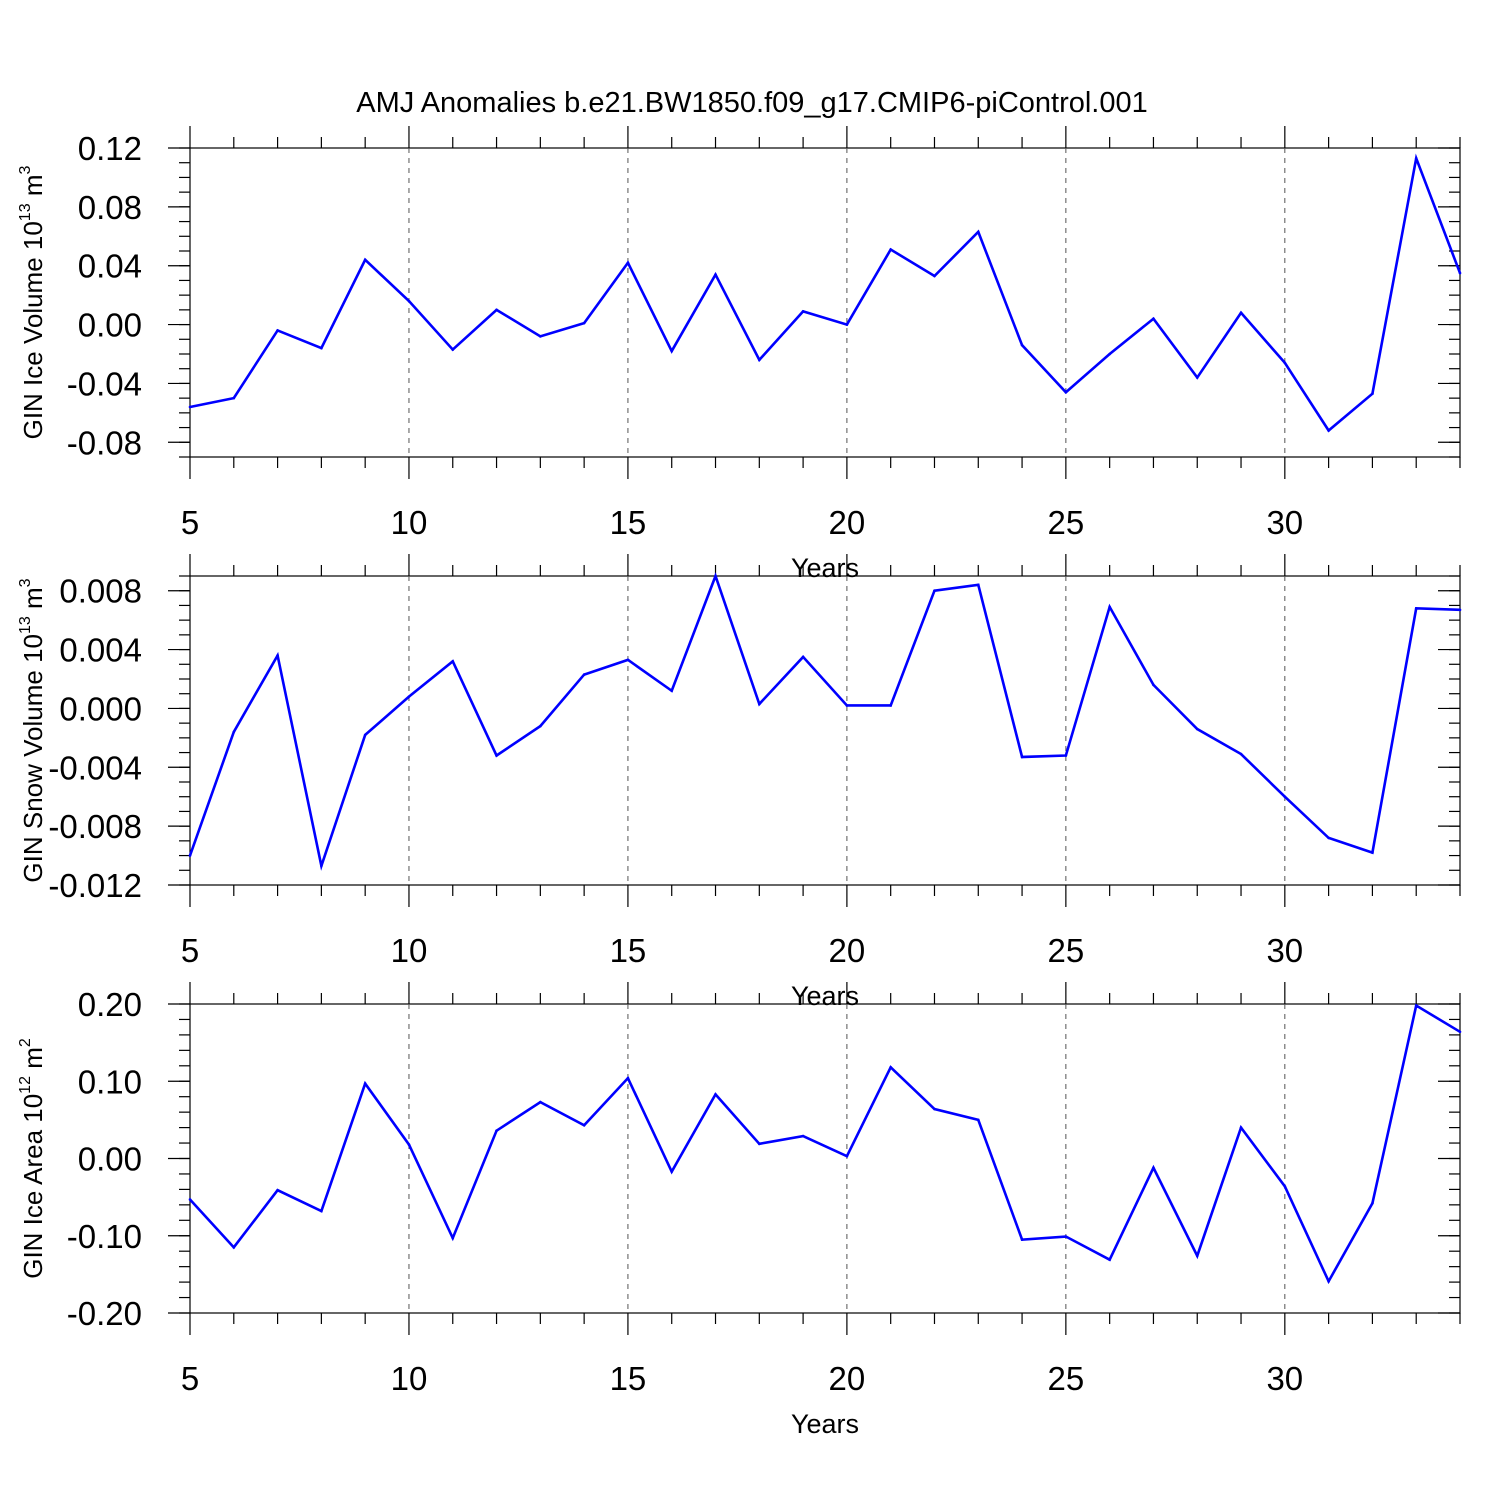 The image size is (1500, 1500). What do you see at coordinates (95, 885) in the screenshot?
I see `y-tick-label: -0.012` at bounding box center [95, 885].